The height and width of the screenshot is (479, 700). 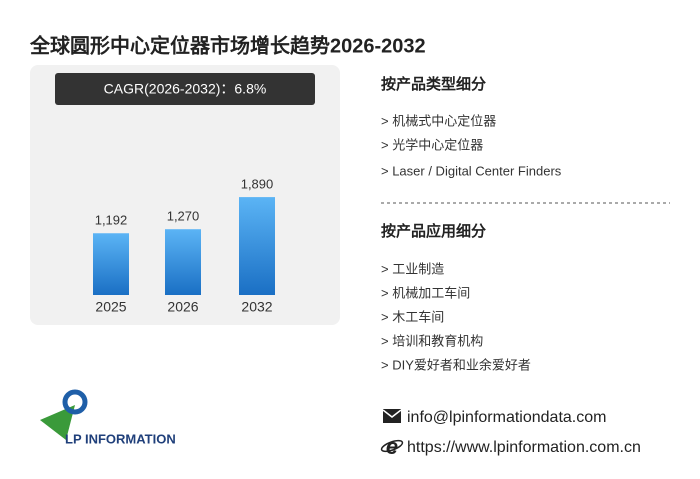 I want to click on segment-item: > 工业制造, so click(x=412, y=268).